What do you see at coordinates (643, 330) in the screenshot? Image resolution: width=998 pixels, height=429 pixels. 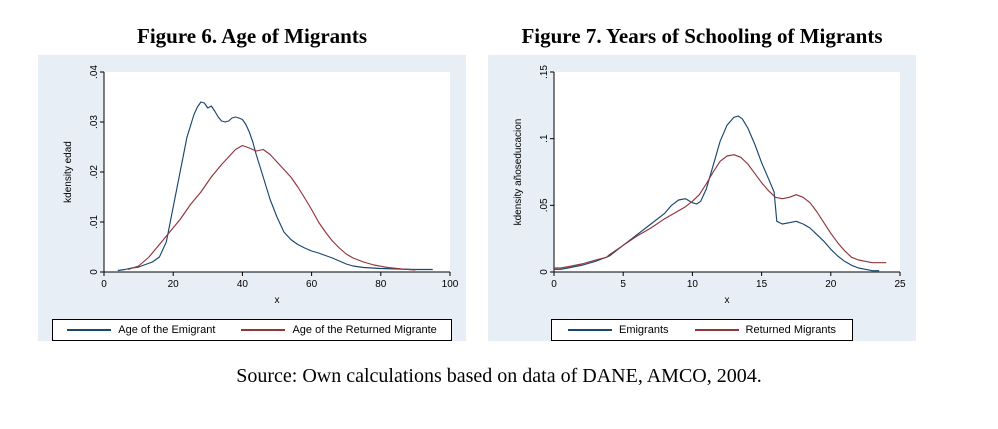 I see `legend-label: Emigrants` at bounding box center [643, 330].